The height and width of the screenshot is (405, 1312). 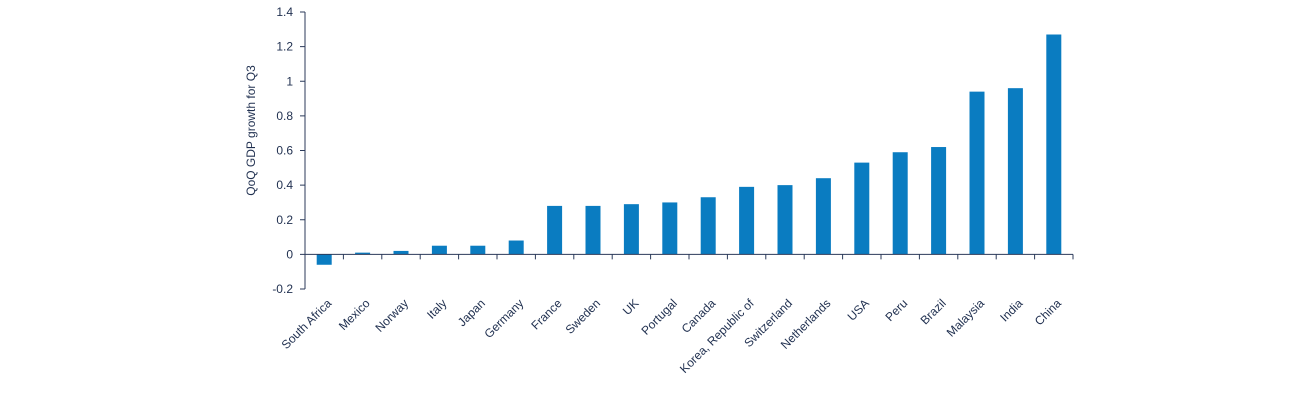 I want to click on x-tick-label: Brazil, so click(x=933, y=311).